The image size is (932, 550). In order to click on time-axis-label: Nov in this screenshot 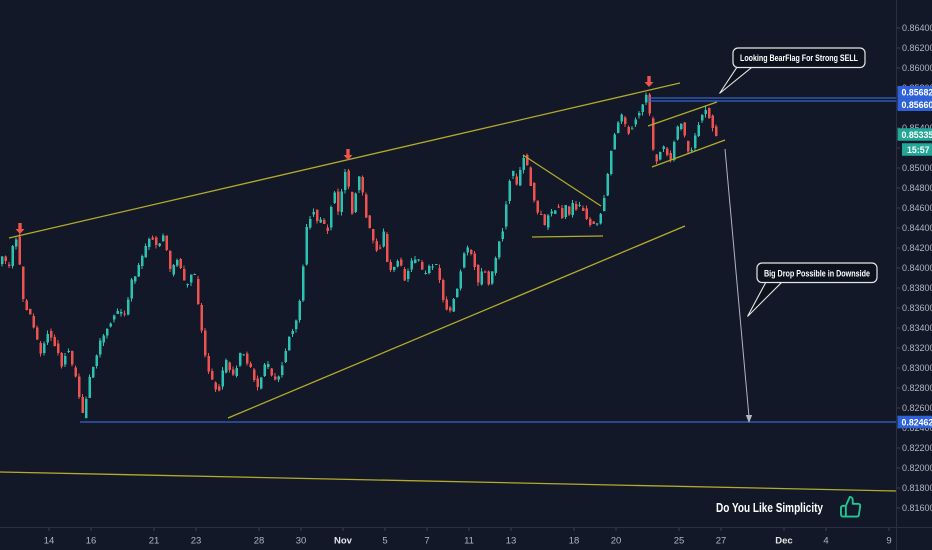, I will do `click(343, 541)`.